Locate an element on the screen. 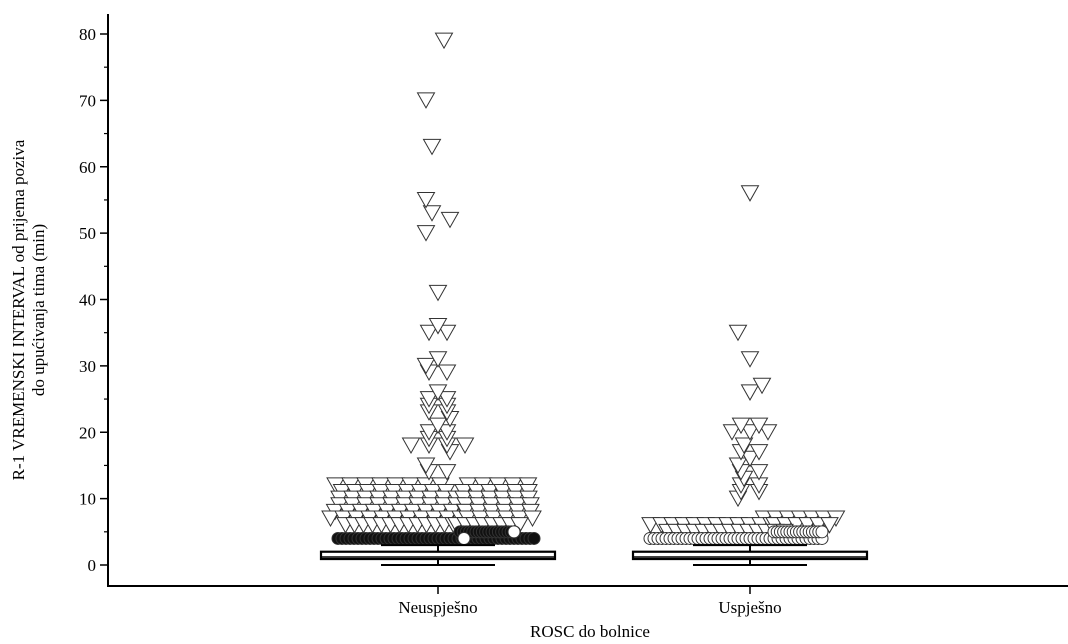  x-tick-label: Uspješno is located at coordinates (749, 607).